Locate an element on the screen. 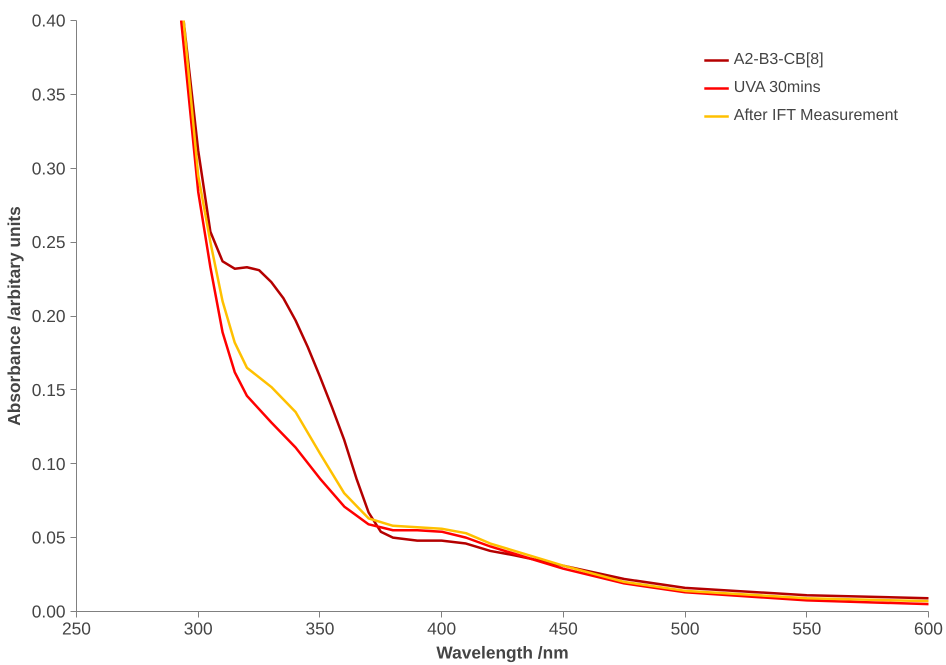 This screenshot has width=946, height=665. y-tick-label: 0.00 is located at coordinates (49, 612).